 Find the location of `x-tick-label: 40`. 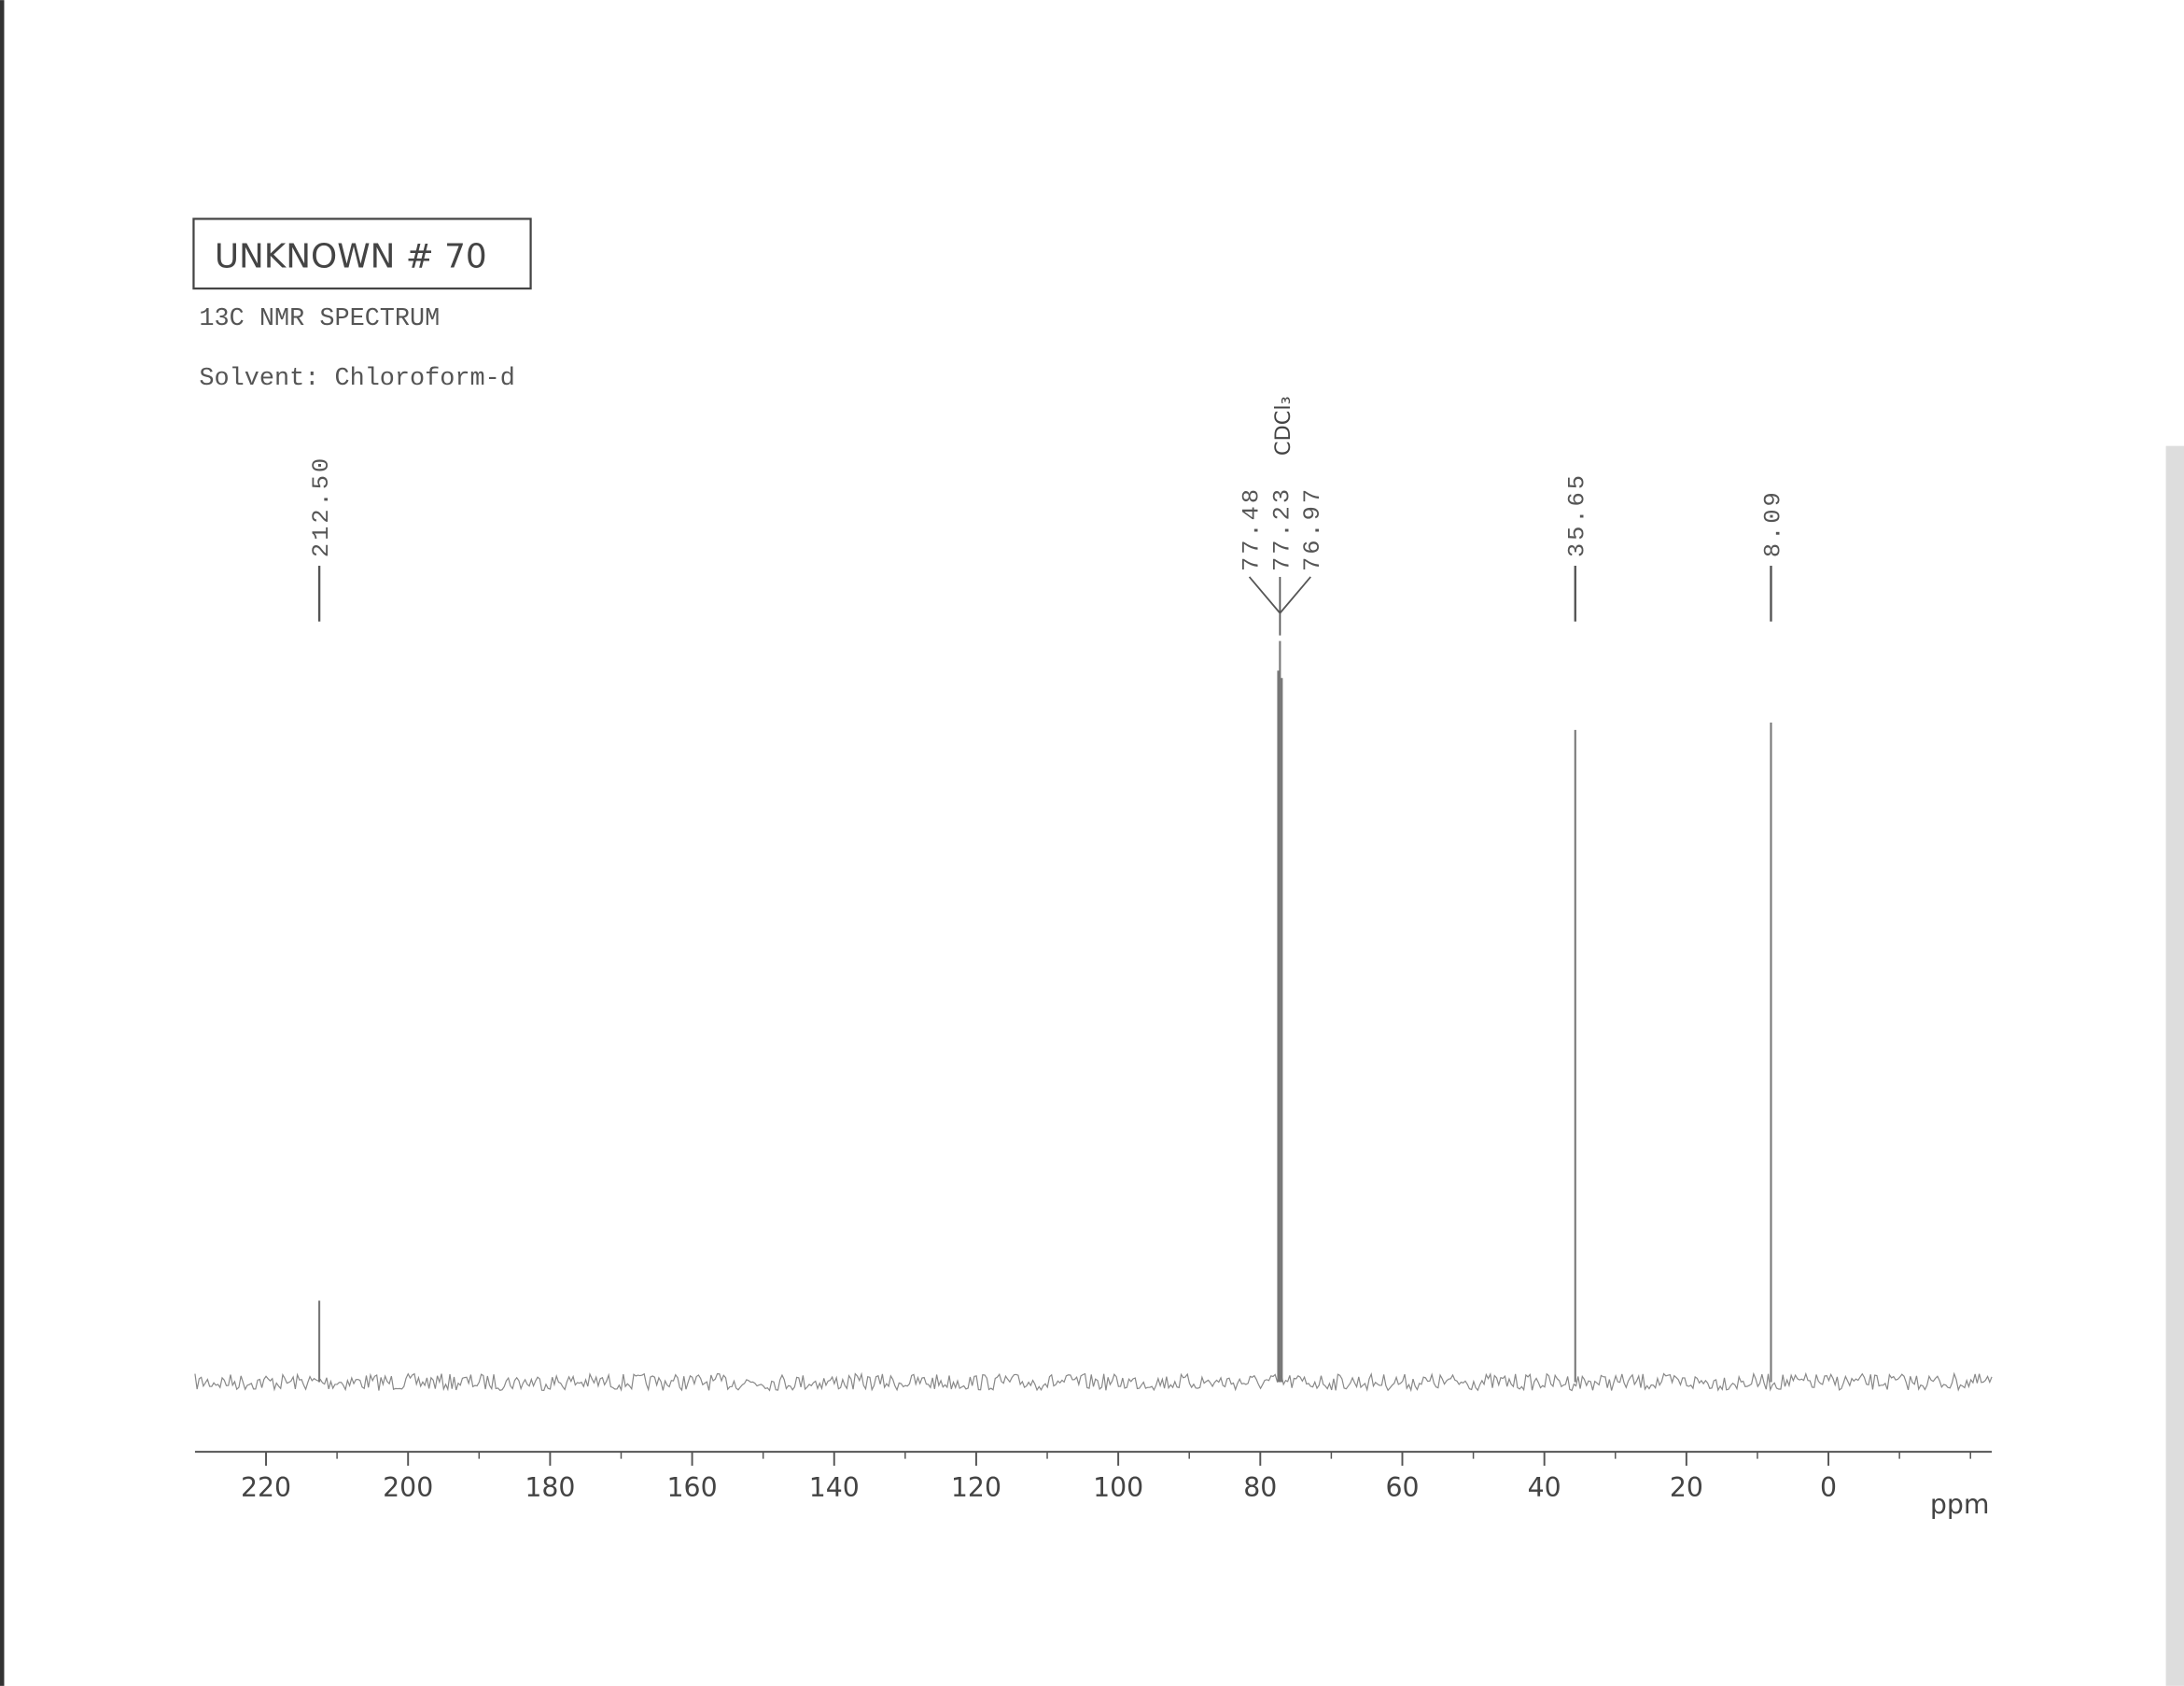

x-tick-label: 40 is located at coordinates (1544, 1487).